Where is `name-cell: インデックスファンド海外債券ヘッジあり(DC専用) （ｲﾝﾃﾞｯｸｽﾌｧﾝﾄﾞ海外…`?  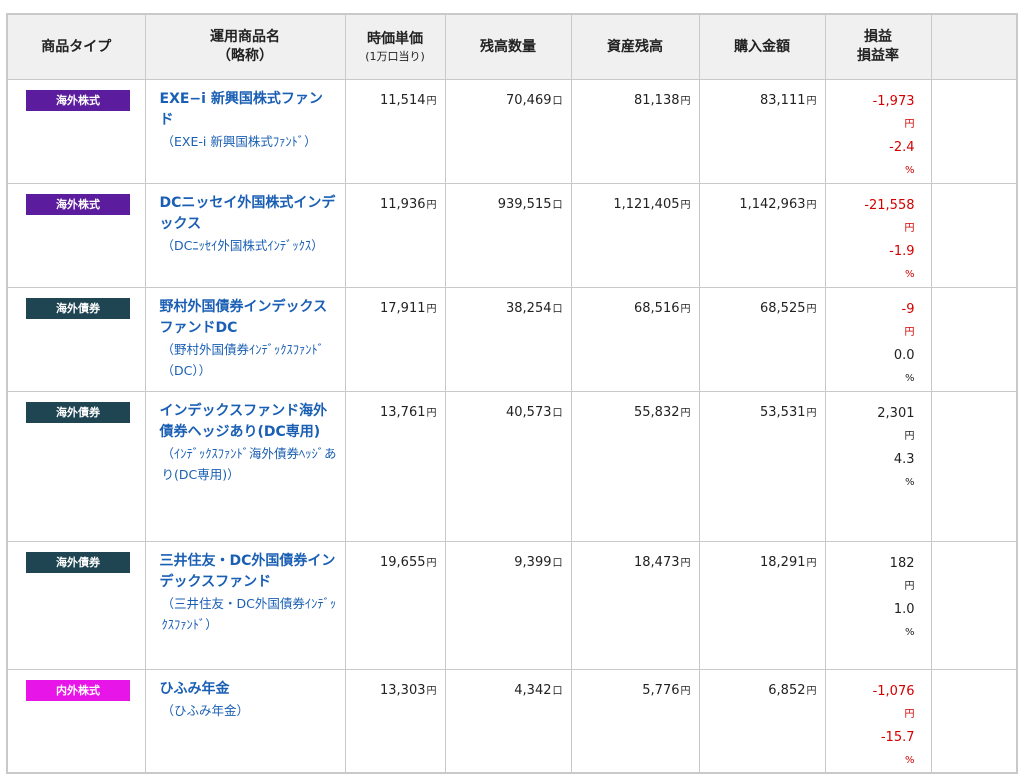
name-cell: インデックスファンド海外債券ヘッジあり(DC専用) （ｲﾝﾃﾞｯｸｽﾌｧﾝﾄﾞ海外… is located at coordinates (245, 466).